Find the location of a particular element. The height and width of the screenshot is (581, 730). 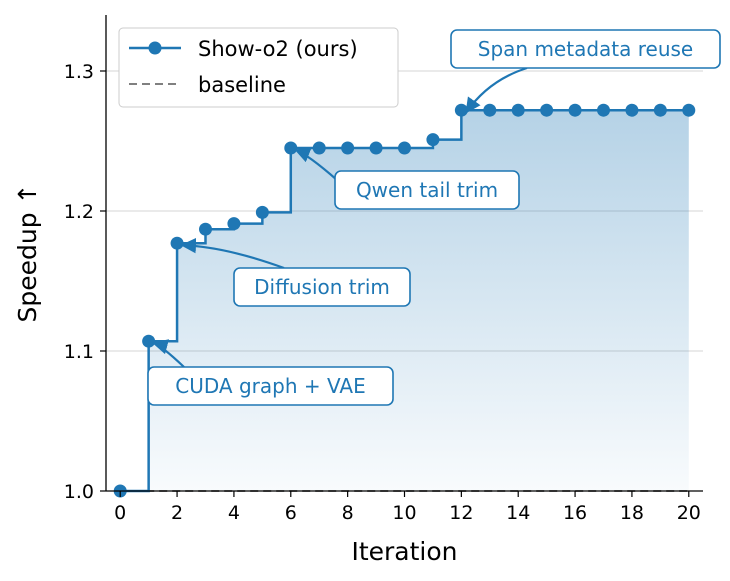

annotation-label: Span metadata reuse is located at coordinates (585, 49).